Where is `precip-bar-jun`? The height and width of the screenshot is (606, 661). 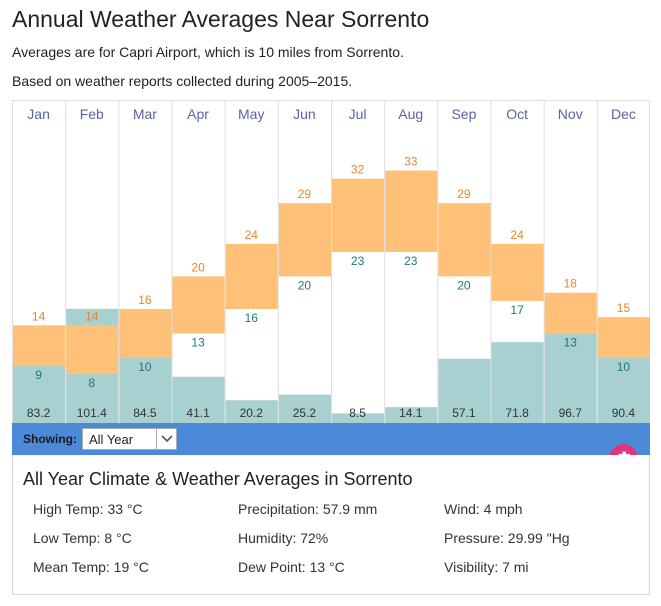 precip-bar-jun is located at coordinates (304, 408).